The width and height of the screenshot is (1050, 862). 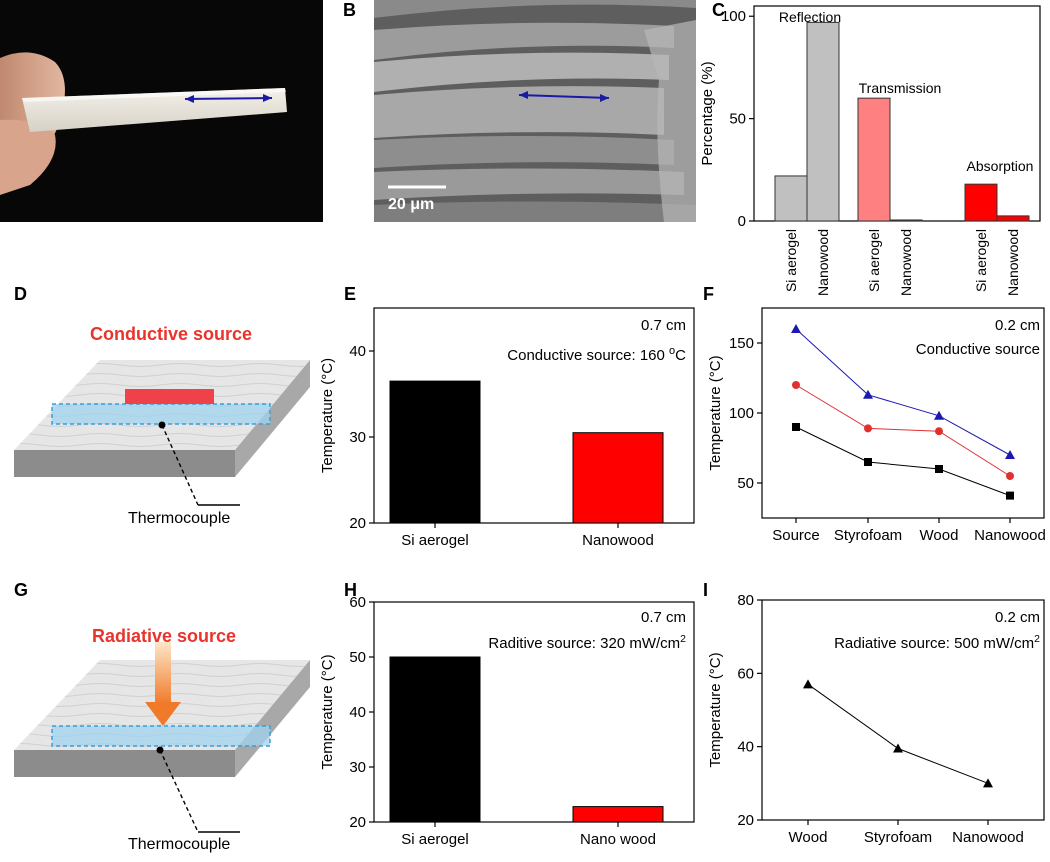 I want to click on source-label: Conductive source, so click(x=171, y=334).